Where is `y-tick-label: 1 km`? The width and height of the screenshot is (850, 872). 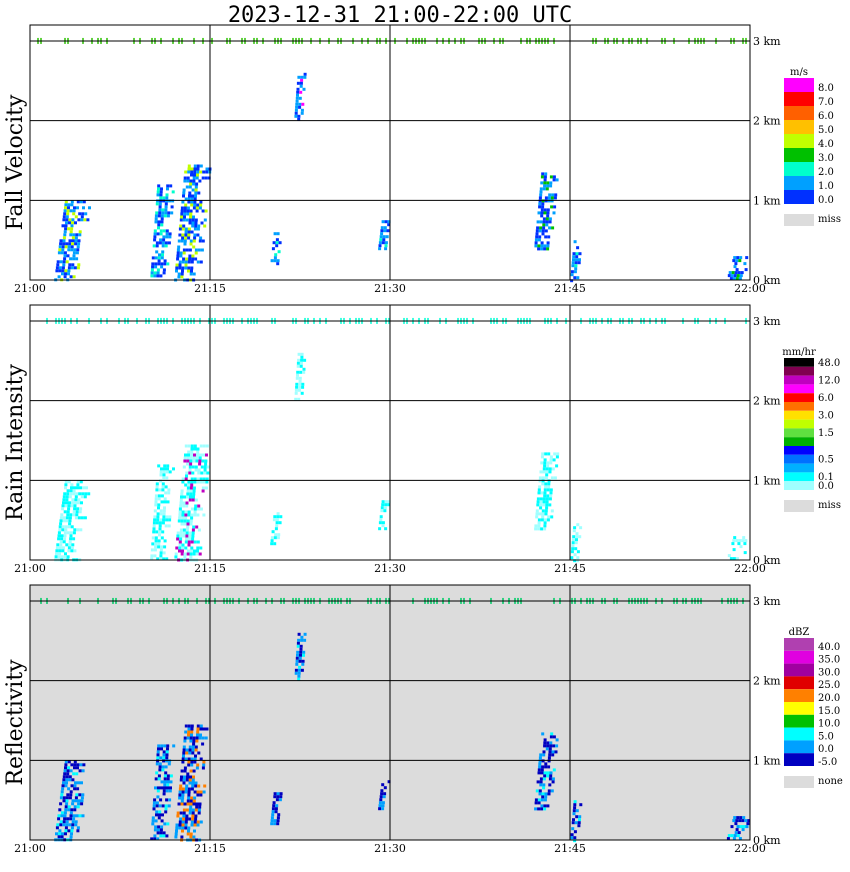
y-tick-label: 1 km is located at coordinates (767, 760).